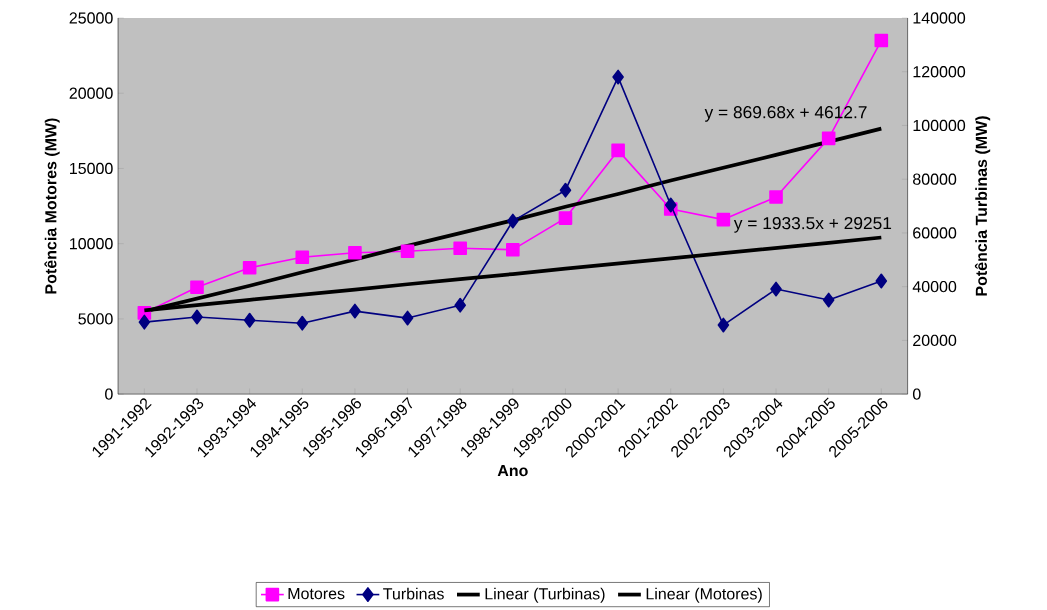  Describe the element at coordinates (935, 233) in the screenshot. I see `y2-tick-label: 60000` at that location.